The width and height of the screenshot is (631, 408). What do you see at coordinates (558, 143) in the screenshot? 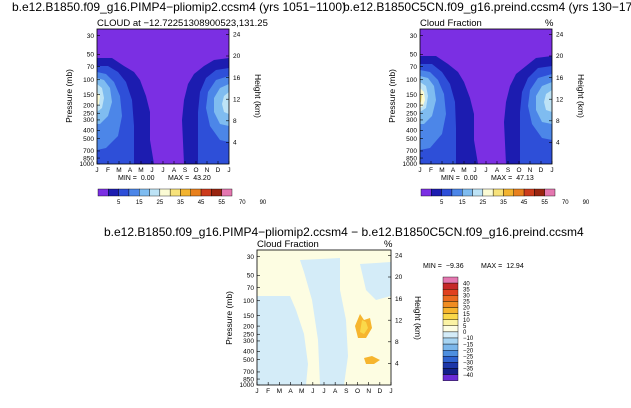
I see `height-tick-label: 4` at bounding box center [558, 143].